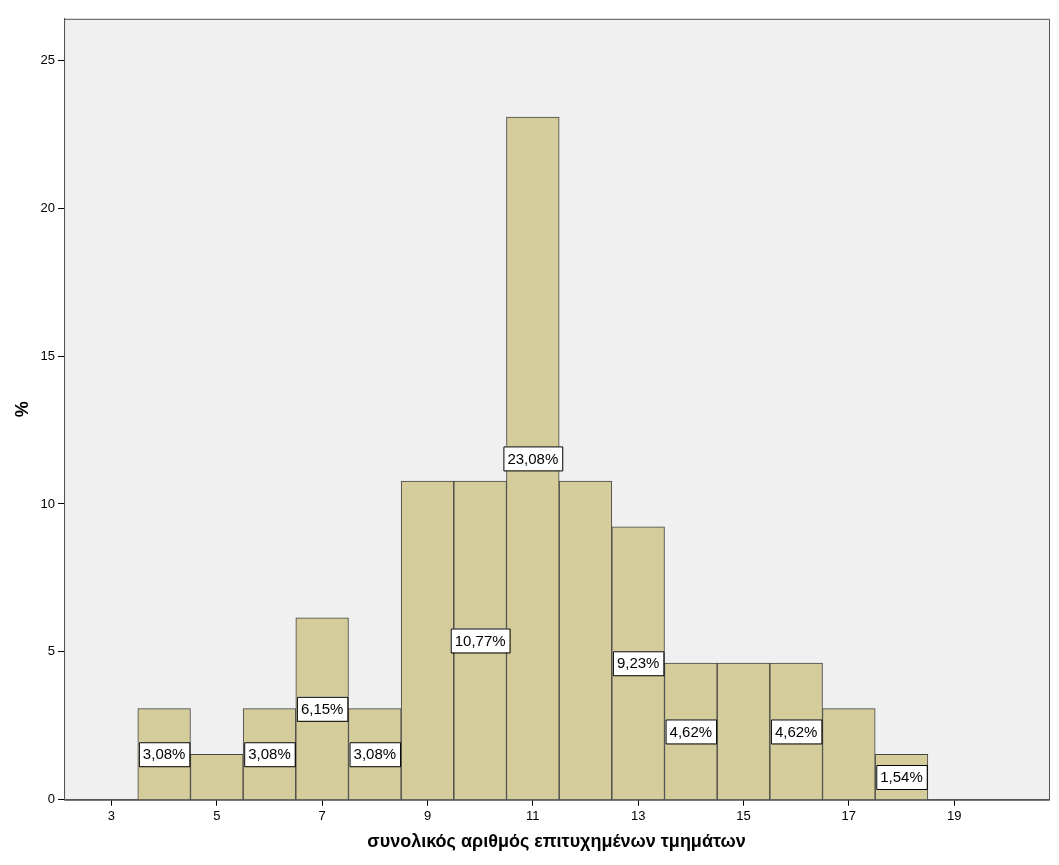 The width and height of the screenshot is (1059, 865). Describe the element at coordinates (427, 816) in the screenshot. I see `x-tick-label: 9` at that location.